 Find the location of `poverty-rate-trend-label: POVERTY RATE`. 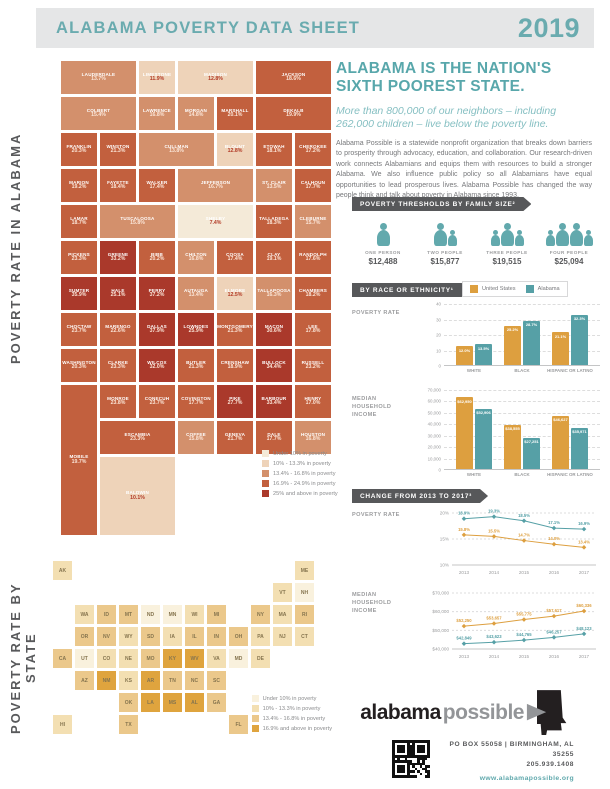

poverty-rate-trend-label: POVERTY RATE is located at coordinates (376, 515).